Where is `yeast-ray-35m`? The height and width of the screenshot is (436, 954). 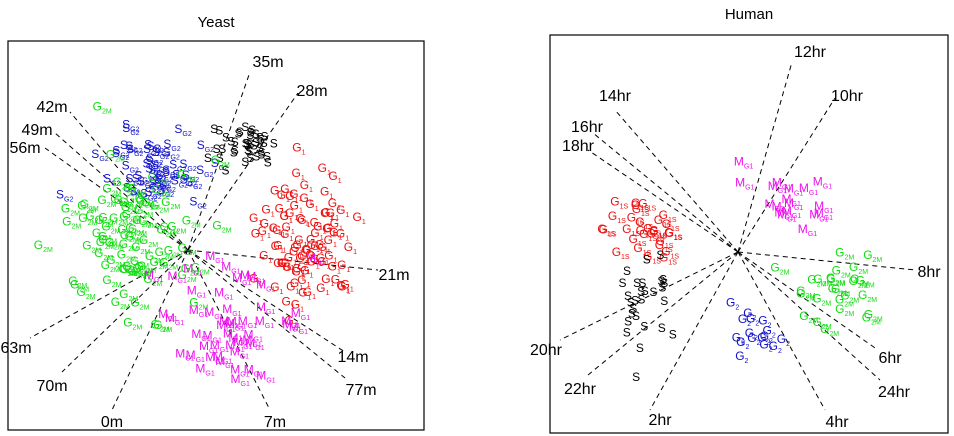
yeast-ray-35m is located at coordinates (219, 161).